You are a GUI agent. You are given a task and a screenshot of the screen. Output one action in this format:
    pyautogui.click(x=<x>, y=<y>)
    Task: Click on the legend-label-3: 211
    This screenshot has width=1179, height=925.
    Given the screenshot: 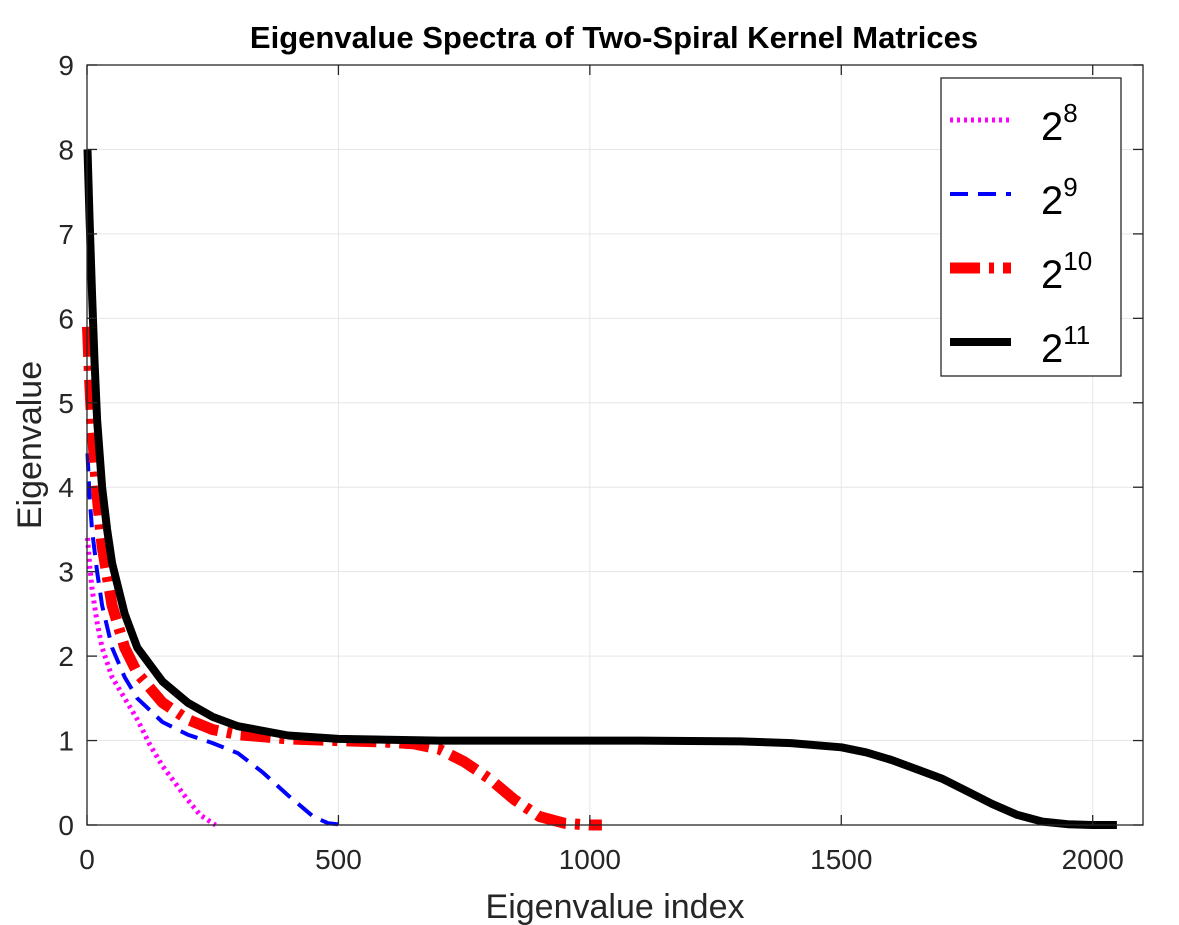 What is the action you would take?
    pyautogui.click(x=1065, y=345)
    